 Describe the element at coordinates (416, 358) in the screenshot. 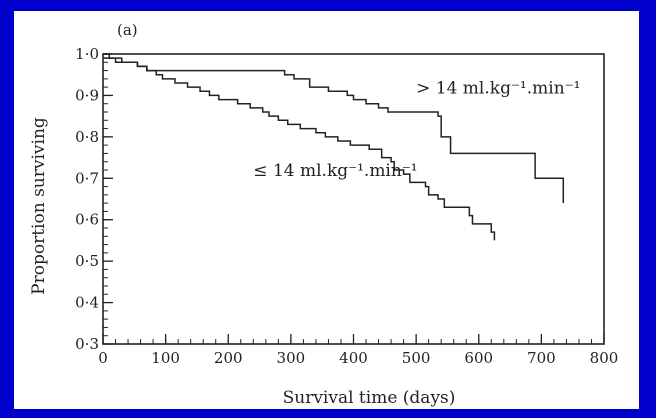

I see `x-tick-label: 500` at that location.